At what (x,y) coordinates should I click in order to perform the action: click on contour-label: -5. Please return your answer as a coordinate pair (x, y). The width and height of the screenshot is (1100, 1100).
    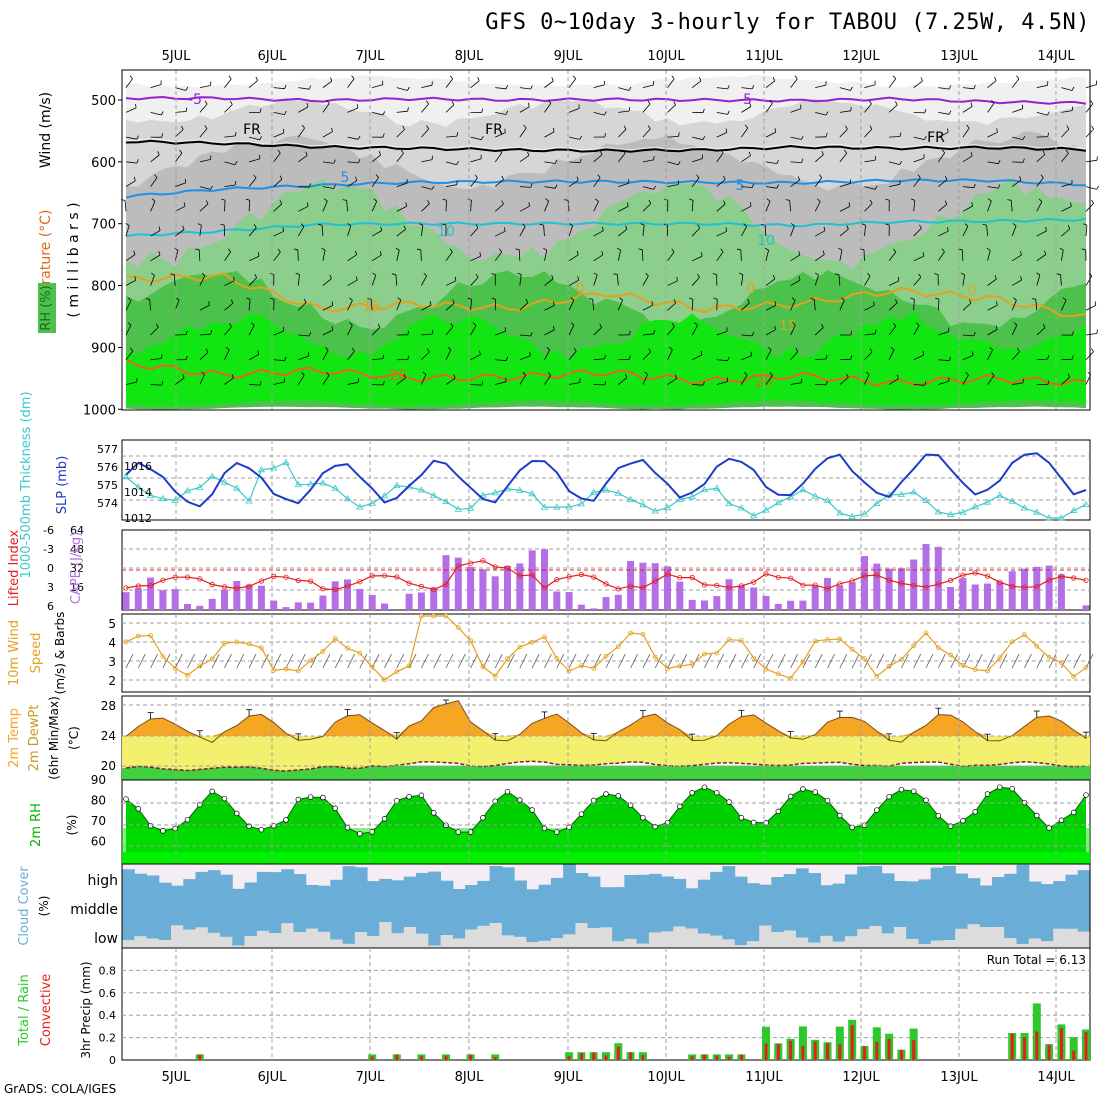
    Looking at the image, I should click on (195, 100).